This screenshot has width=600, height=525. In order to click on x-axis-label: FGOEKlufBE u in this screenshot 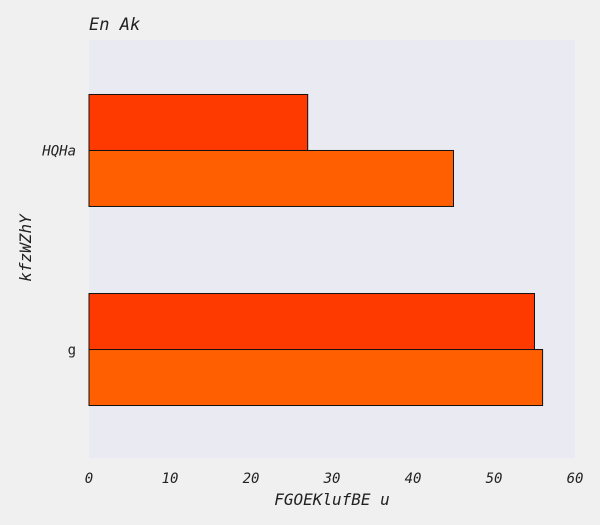, I will do `click(332, 499)`.